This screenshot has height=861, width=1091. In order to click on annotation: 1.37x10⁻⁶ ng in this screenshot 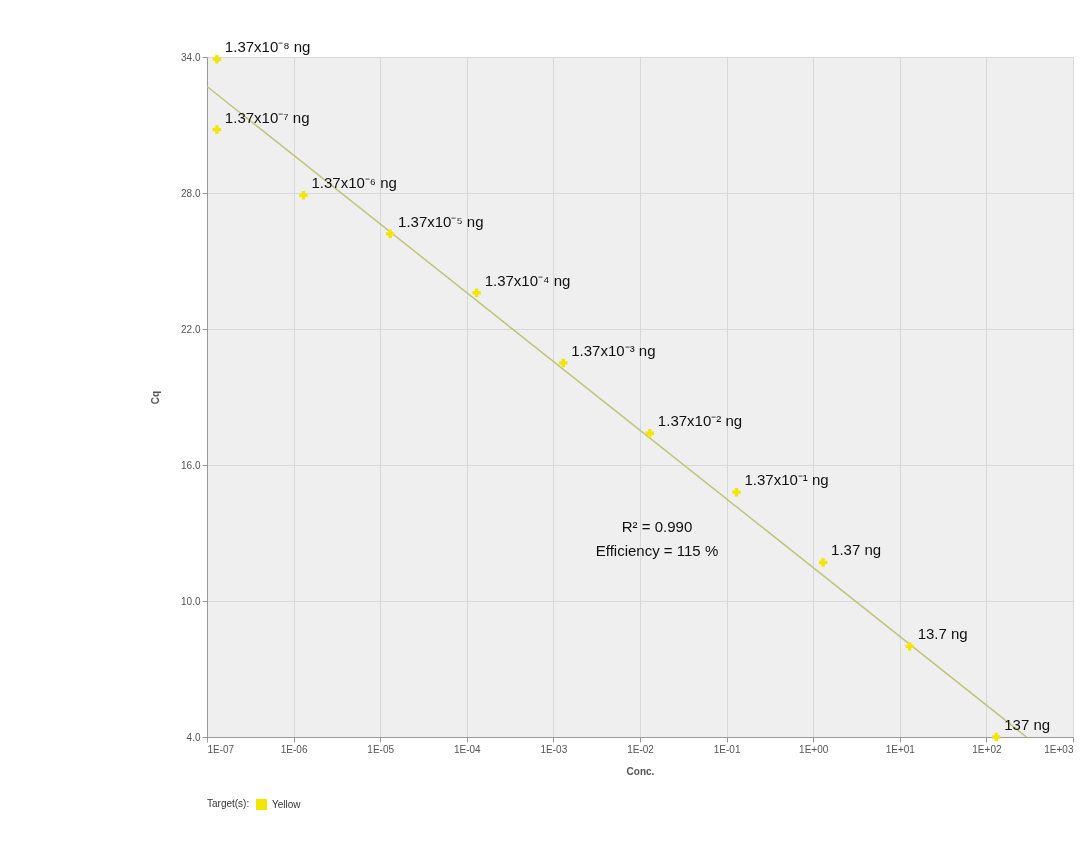, I will do `click(354, 183)`.